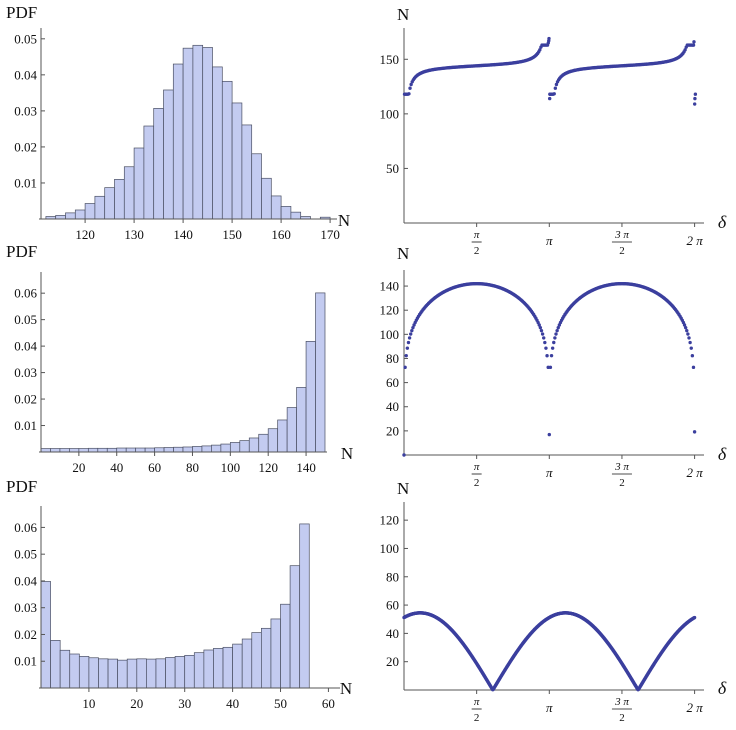 The height and width of the screenshot is (730, 736). I want to click on y-tick-label: 0.05, so click(25, 38).